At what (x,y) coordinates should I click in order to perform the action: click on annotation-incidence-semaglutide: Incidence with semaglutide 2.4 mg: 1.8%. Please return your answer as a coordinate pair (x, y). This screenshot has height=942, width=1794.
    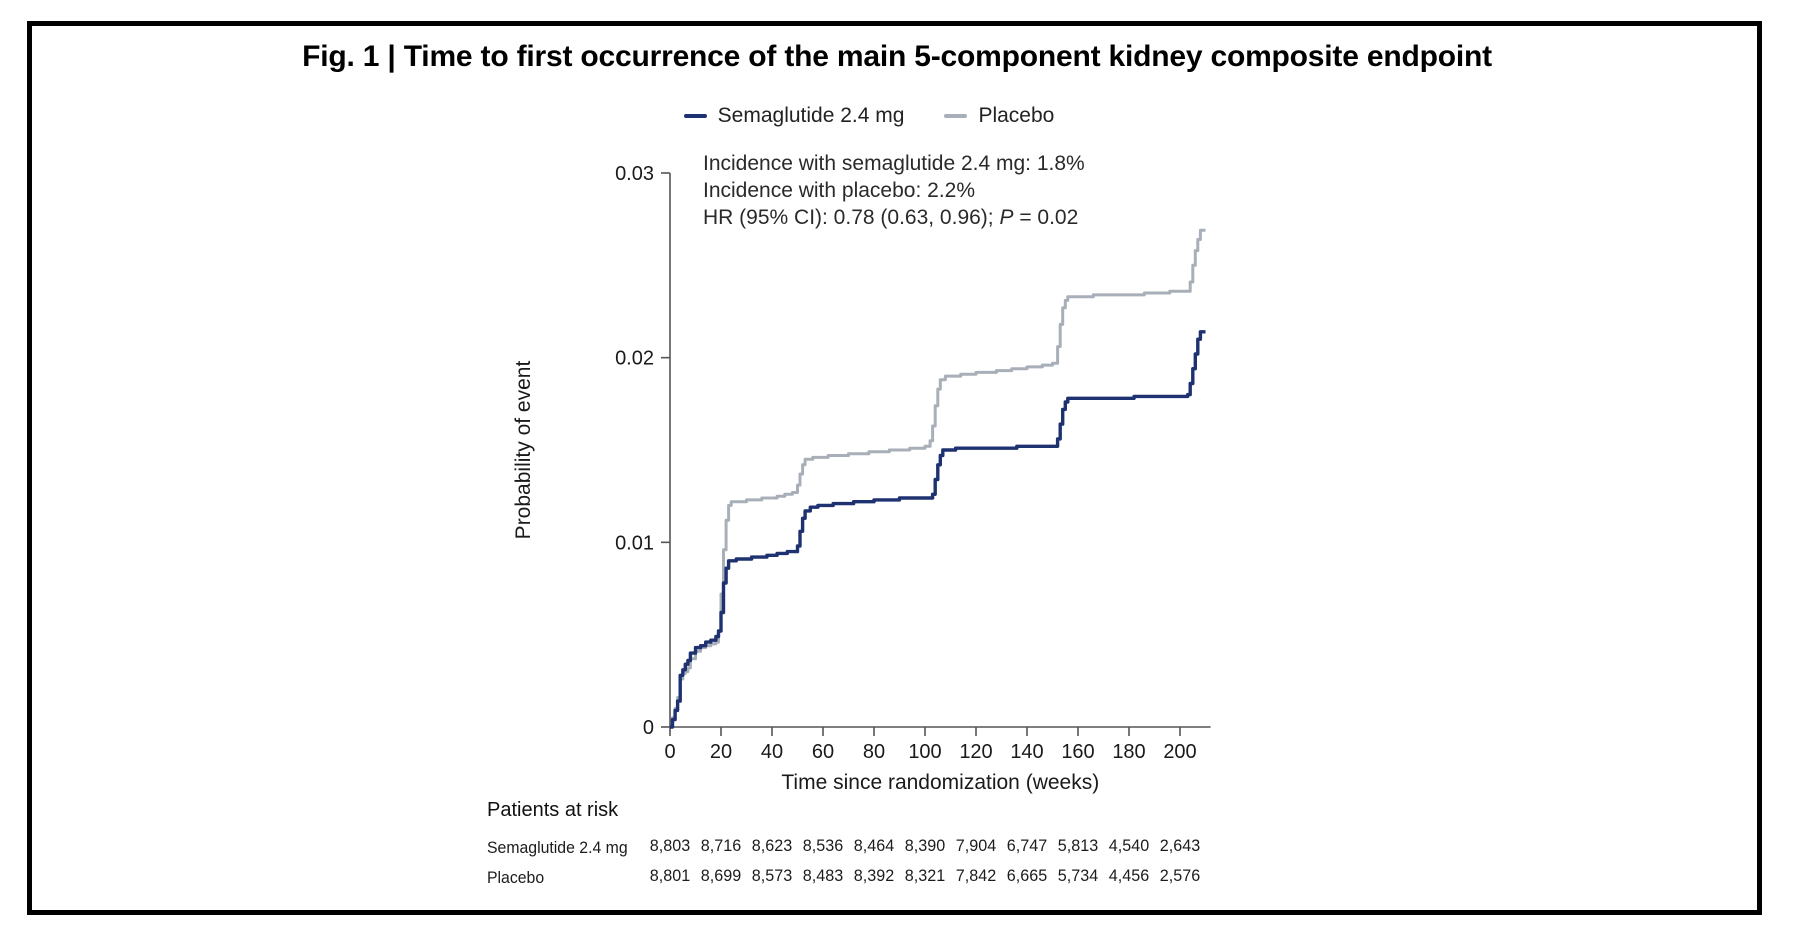
    Looking at the image, I should click on (894, 163).